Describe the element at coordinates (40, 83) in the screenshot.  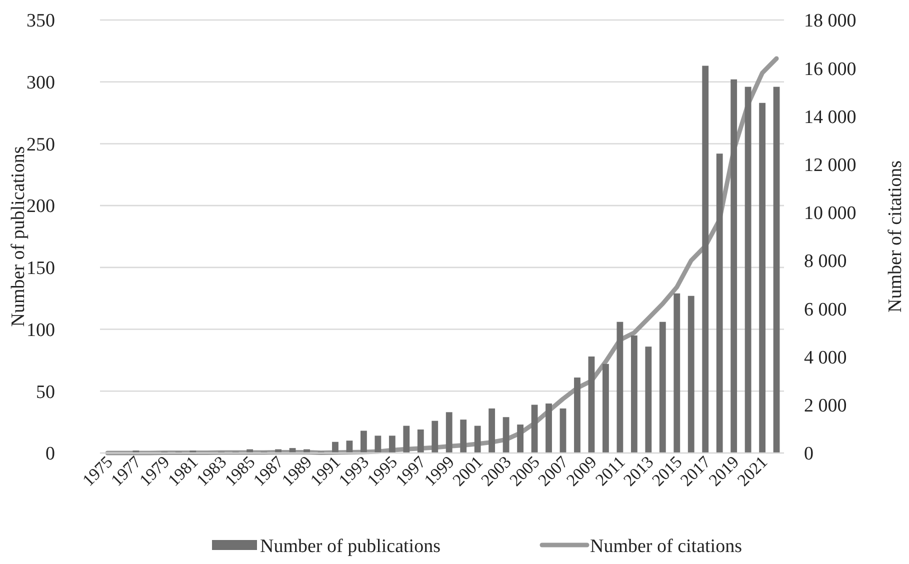
I see `y-tick-label: 300` at that location.